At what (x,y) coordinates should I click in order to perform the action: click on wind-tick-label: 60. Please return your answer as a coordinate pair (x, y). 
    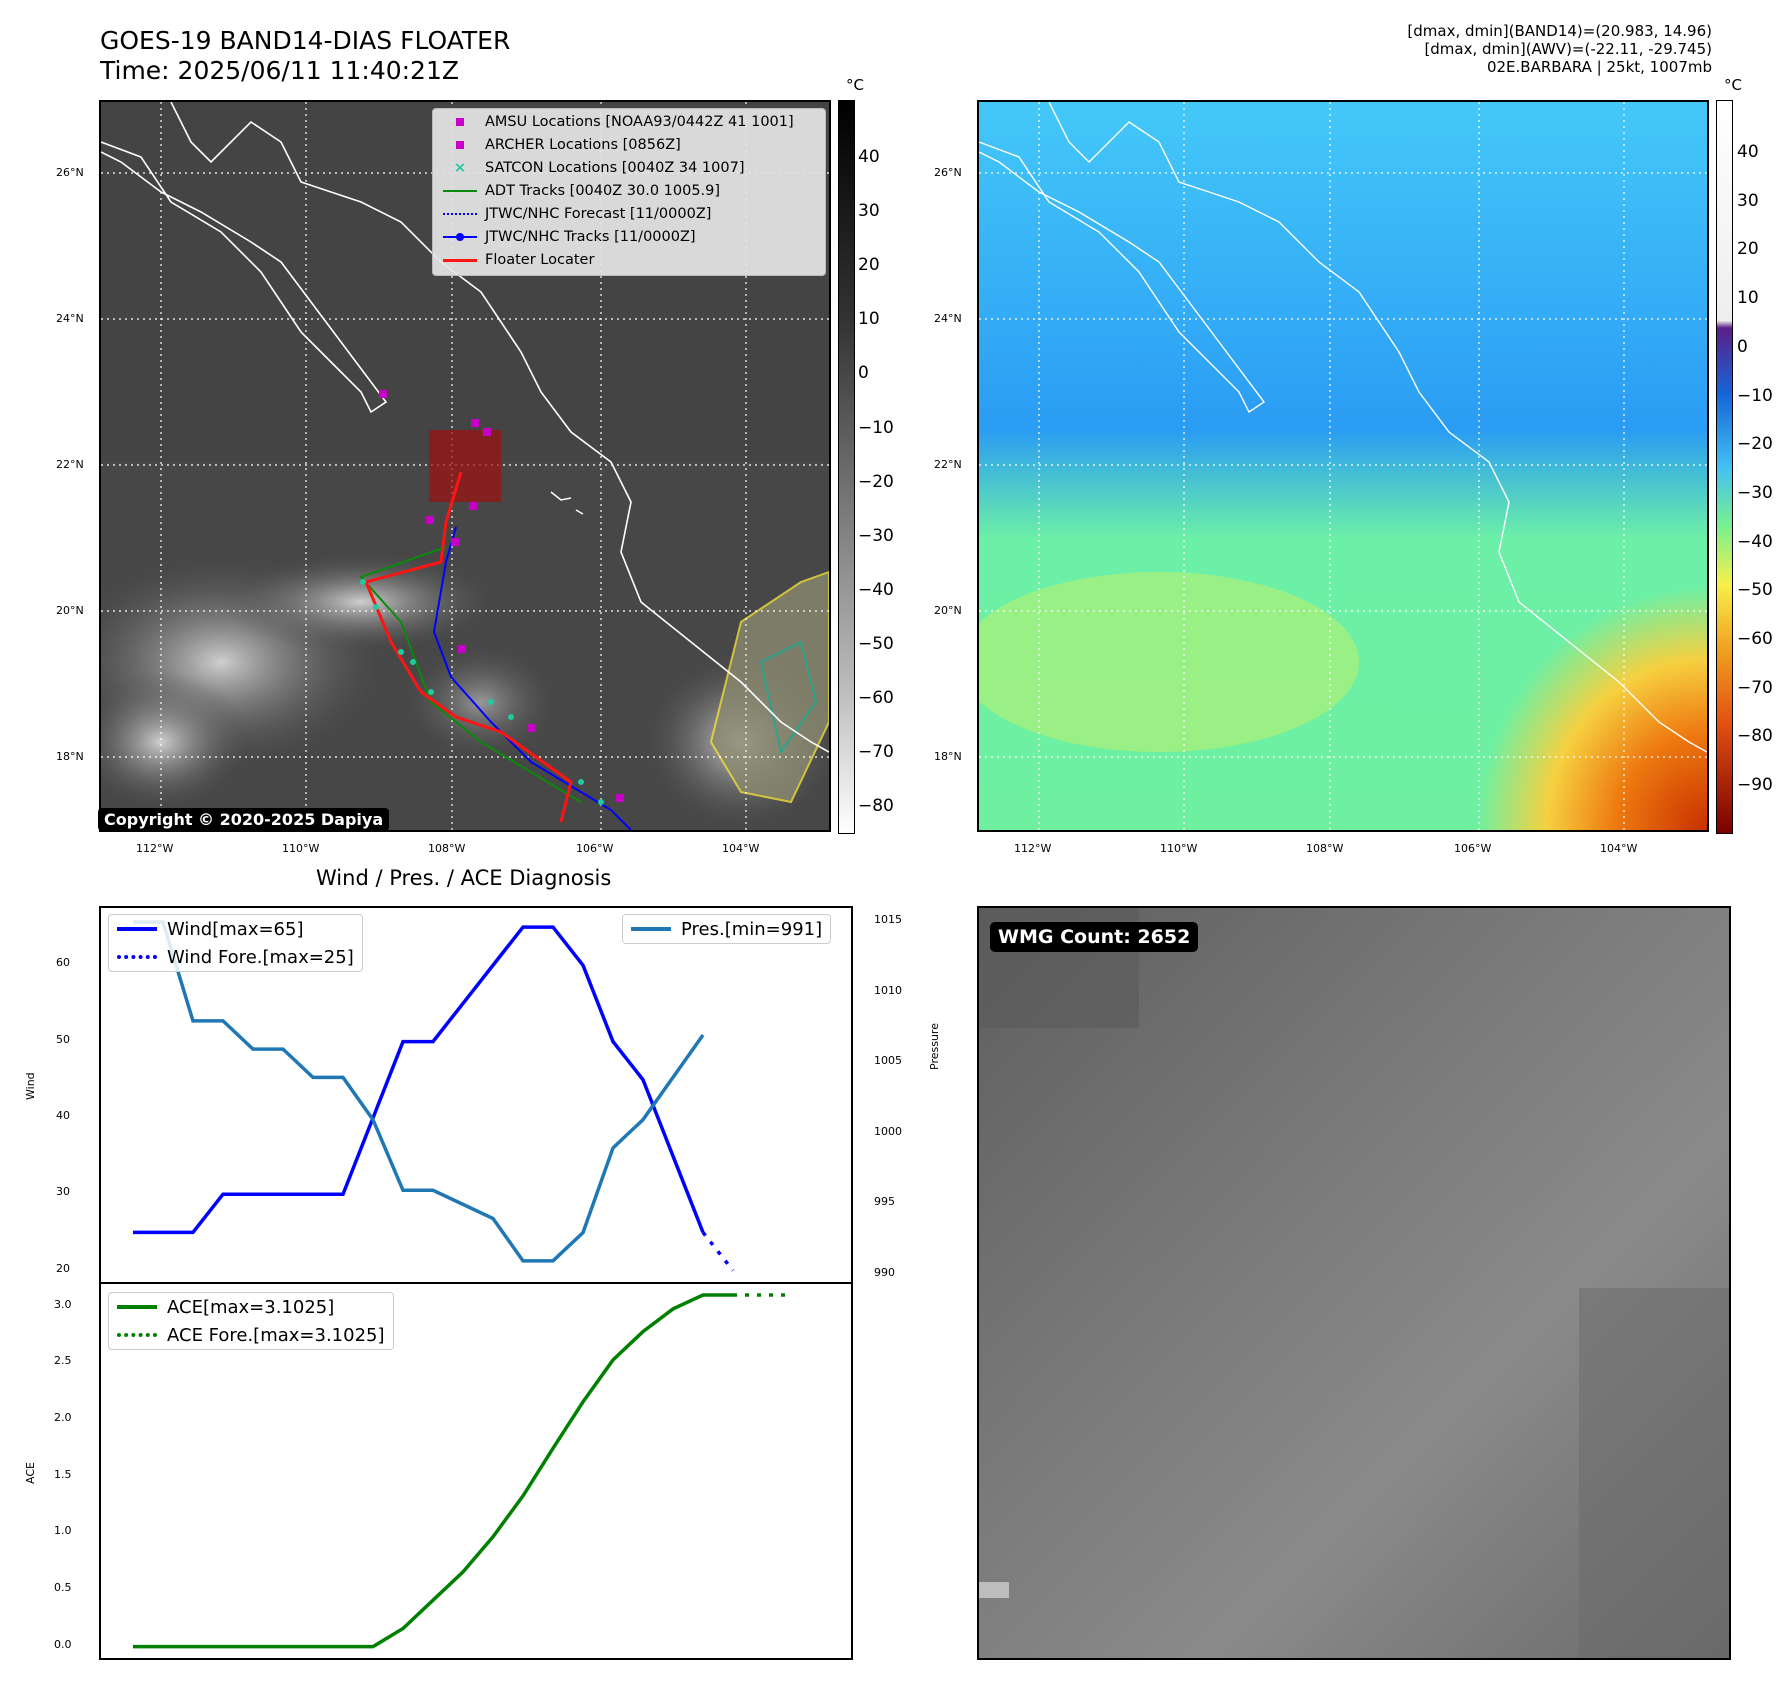
    Looking at the image, I should click on (63, 963).